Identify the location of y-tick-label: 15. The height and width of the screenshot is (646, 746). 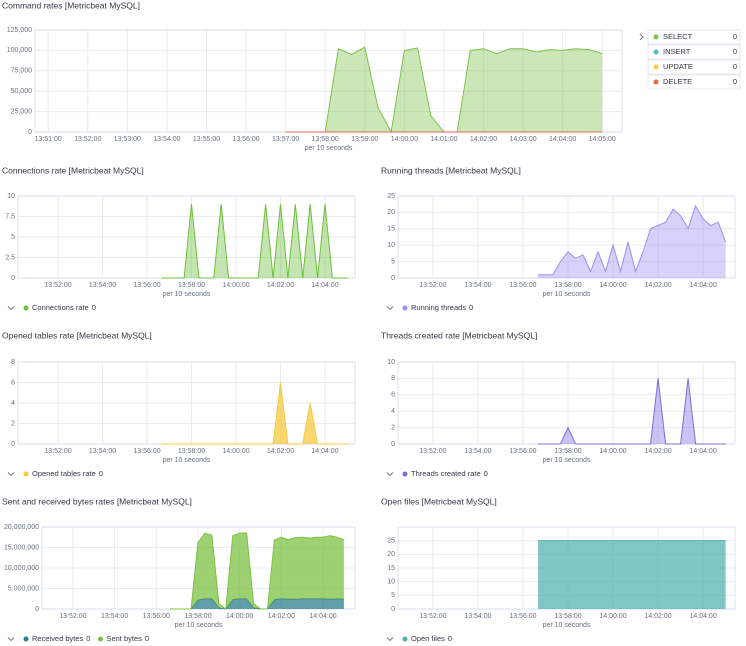
(391, 229).